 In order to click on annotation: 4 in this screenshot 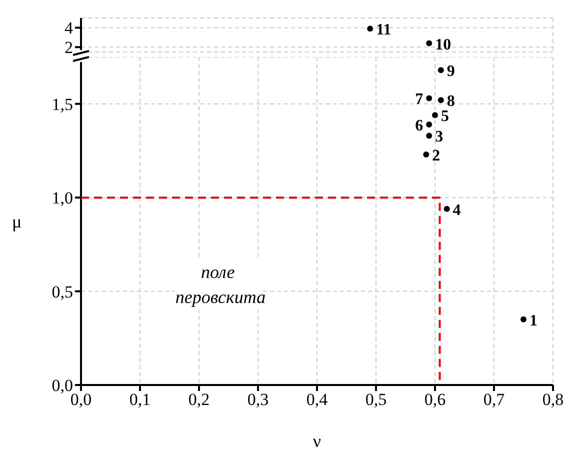, I will do `click(456, 210)`.